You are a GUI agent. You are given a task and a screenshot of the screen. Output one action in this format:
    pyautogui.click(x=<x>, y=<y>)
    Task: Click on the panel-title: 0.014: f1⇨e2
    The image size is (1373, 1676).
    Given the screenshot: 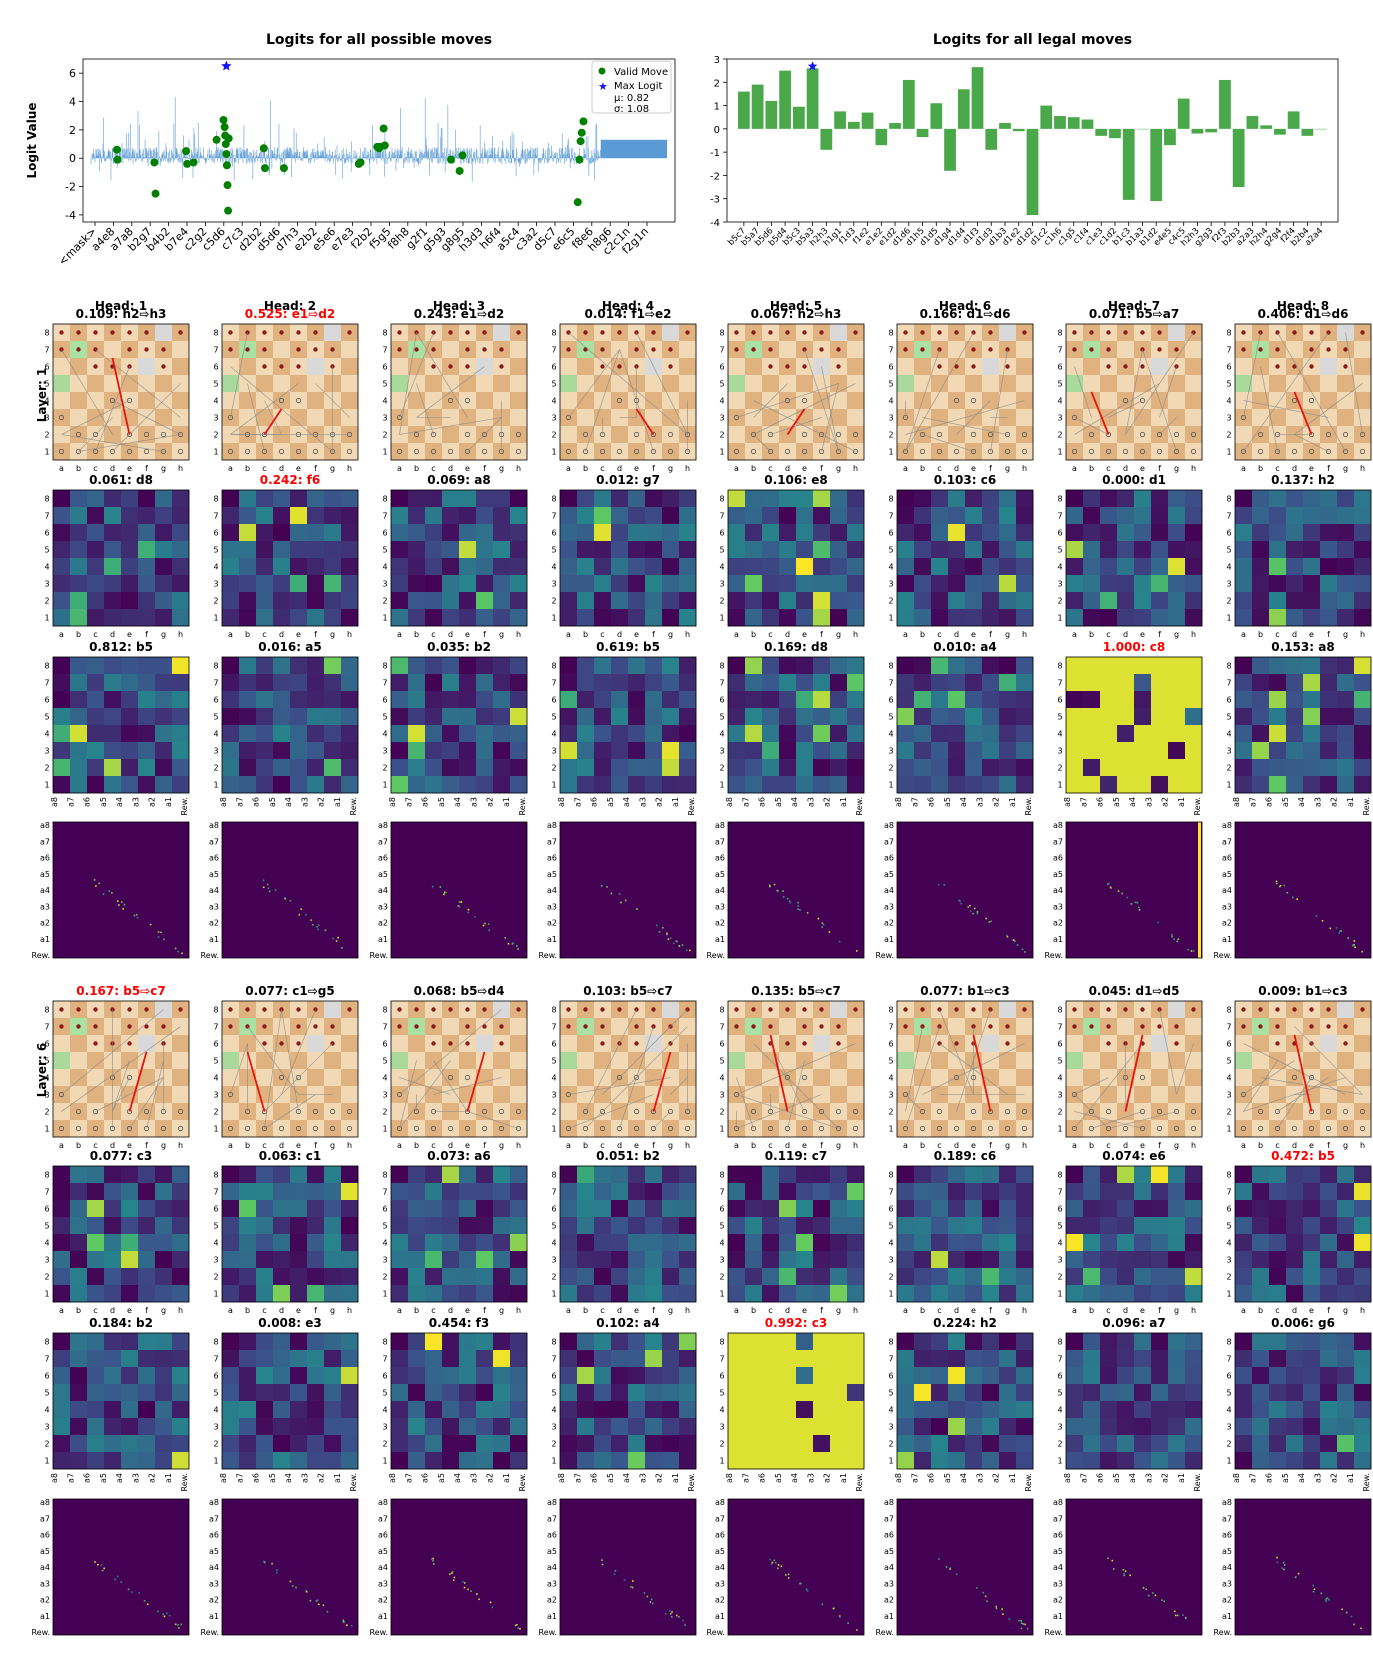 What is the action you would take?
    pyautogui.click(x=627, y=314)
    